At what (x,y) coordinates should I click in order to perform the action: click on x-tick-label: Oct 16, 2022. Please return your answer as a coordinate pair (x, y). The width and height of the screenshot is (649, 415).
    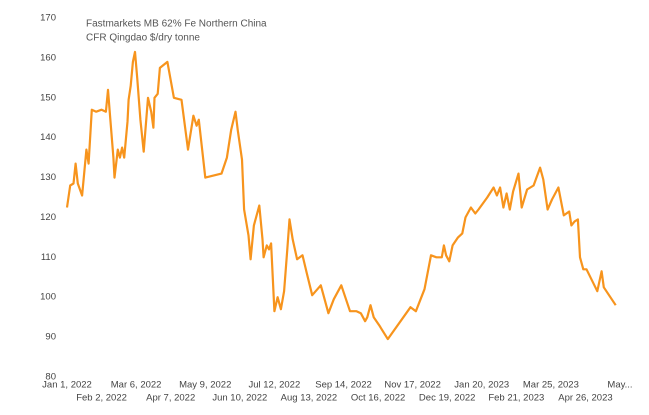
    Looking at the image, I should click on (378, 398).